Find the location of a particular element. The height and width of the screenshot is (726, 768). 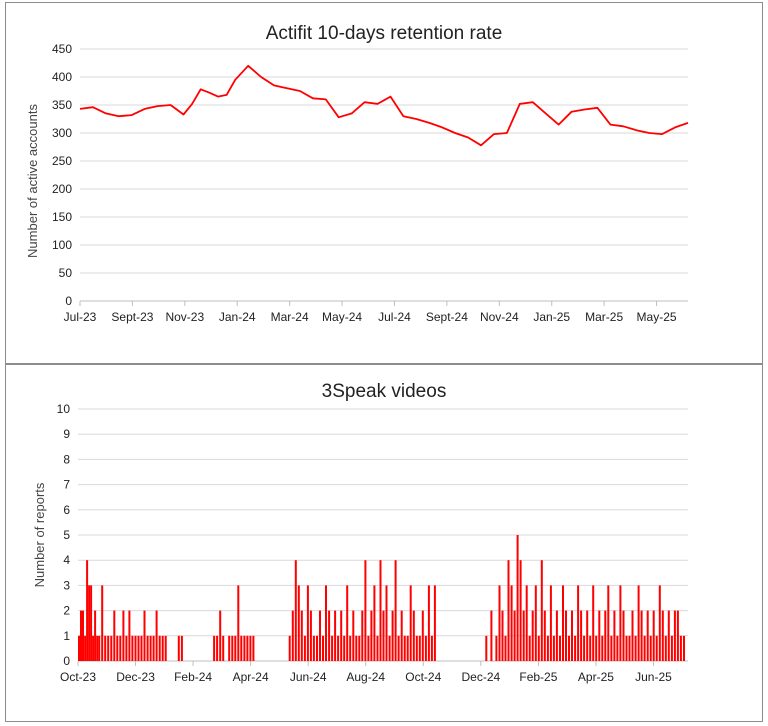

y-tick-label: 0 is located at coordinates (68, 301).